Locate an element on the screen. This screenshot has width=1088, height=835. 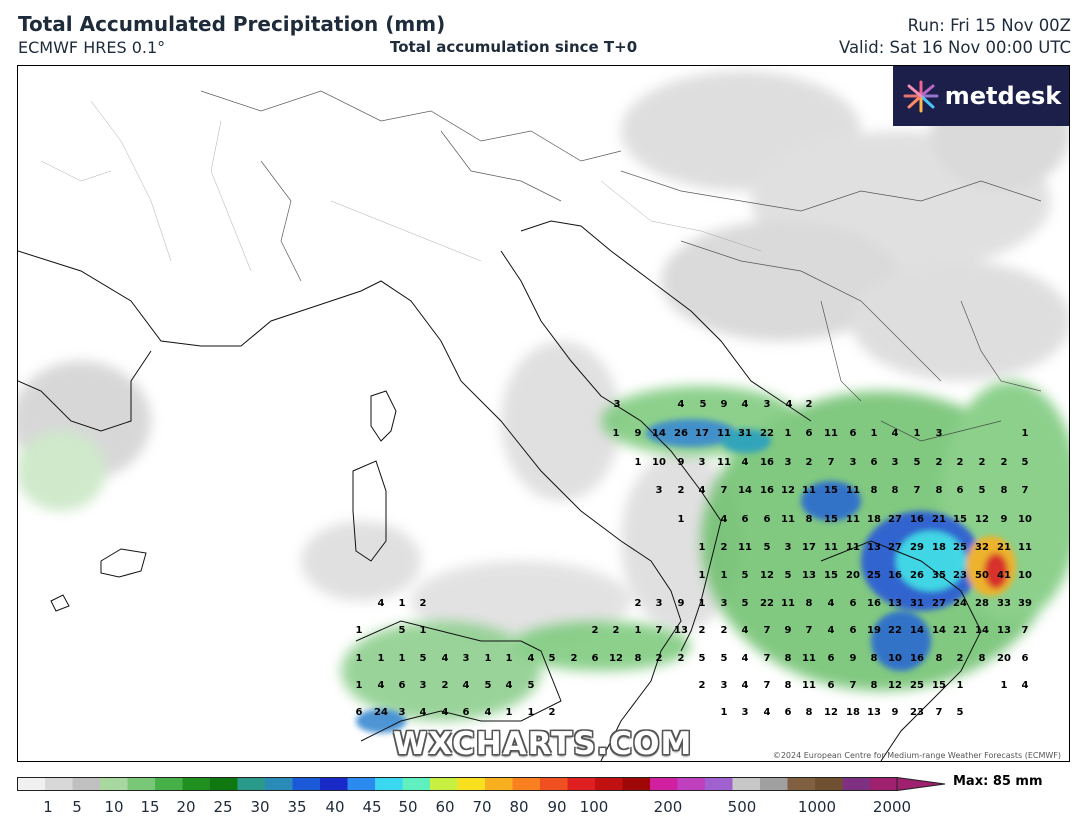
wxcharts-watermark: WXCHARTS.COM is located at coordinates (543, 744).